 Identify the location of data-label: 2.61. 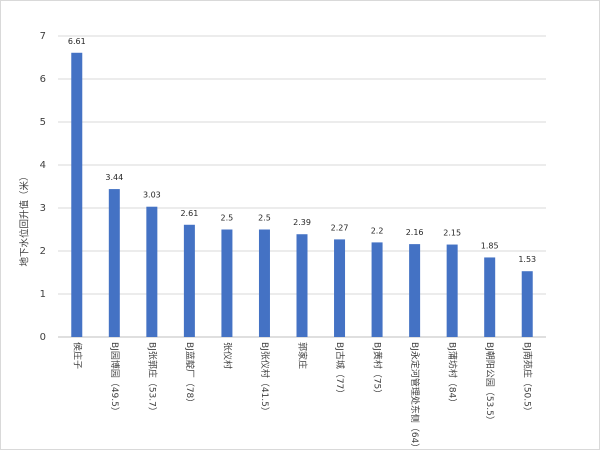
(189, 213).